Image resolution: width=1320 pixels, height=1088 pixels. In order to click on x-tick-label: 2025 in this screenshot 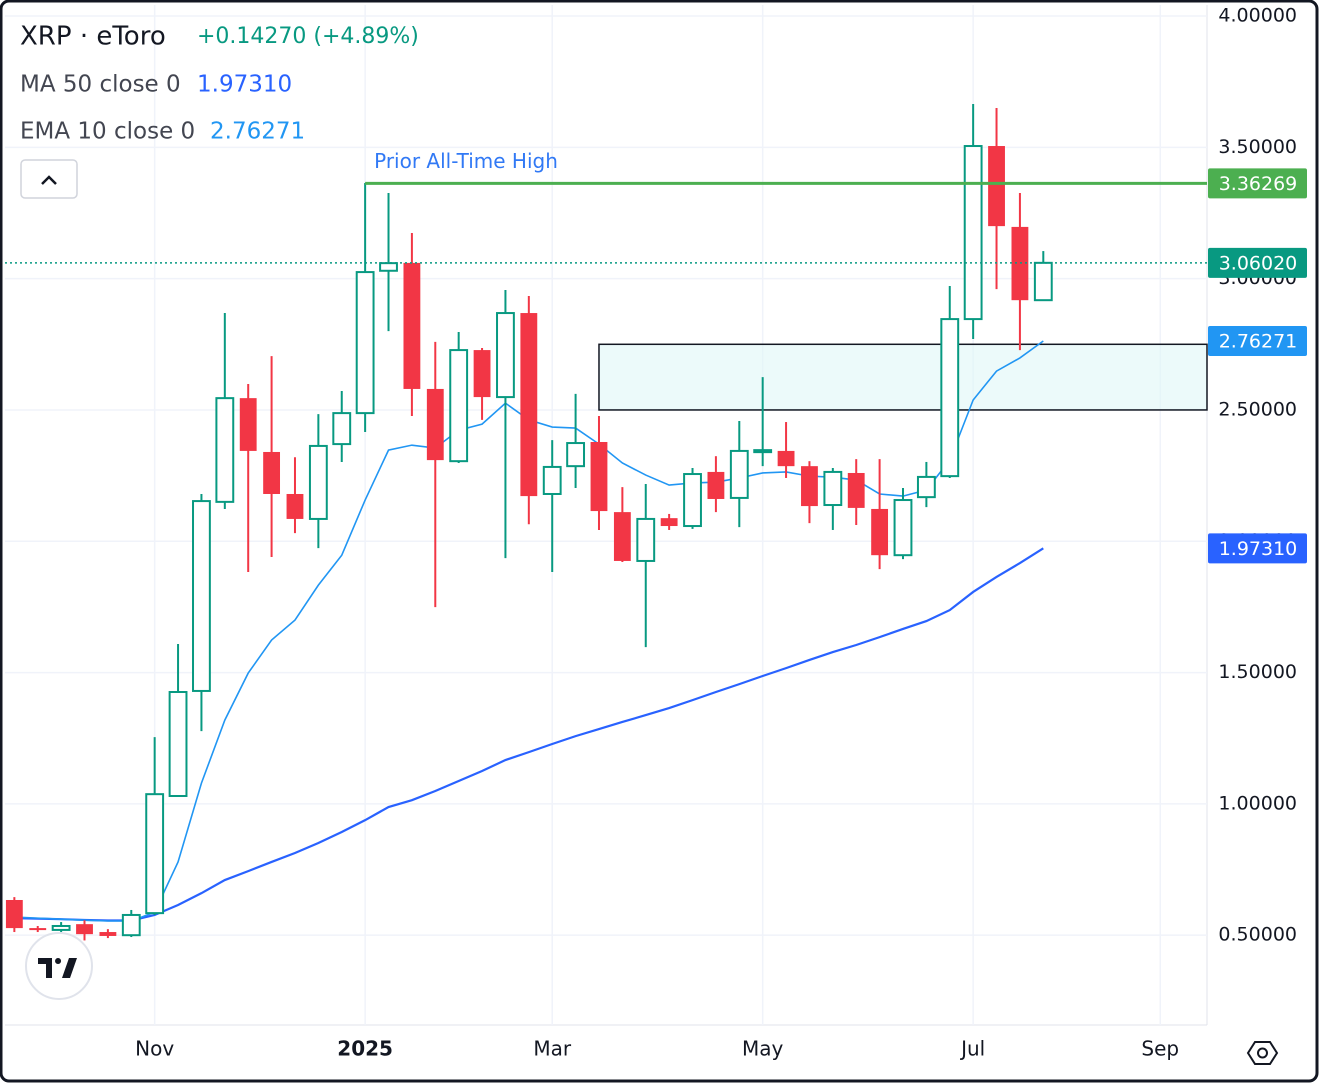, I will do `click(365, 1049)`.